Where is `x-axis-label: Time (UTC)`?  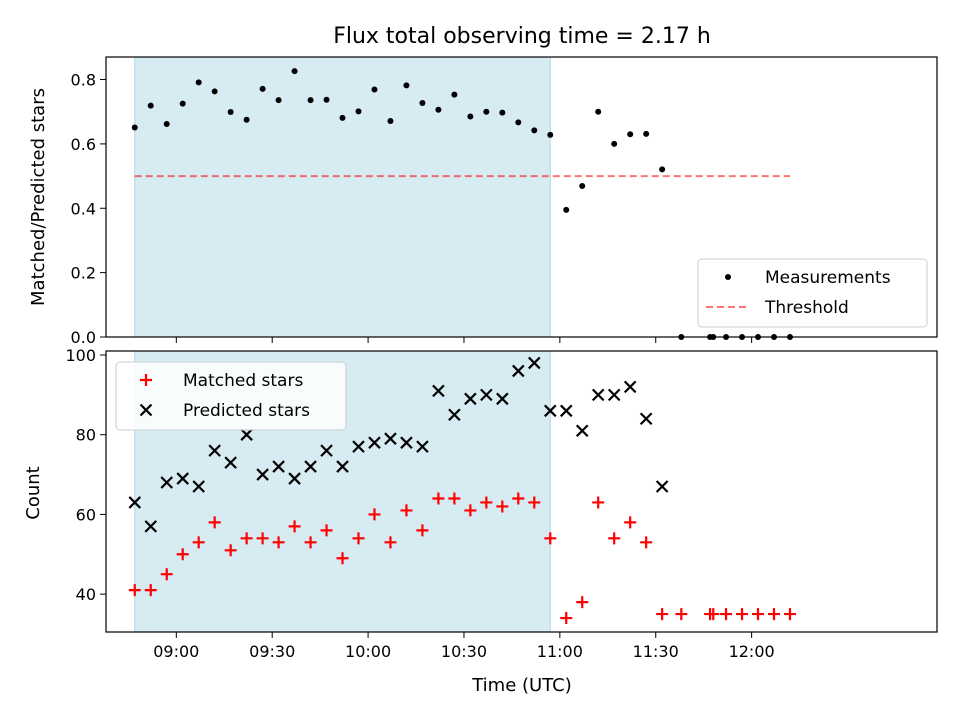
x-axis-label: Time (UTC) is located at coordinates (521, 685).